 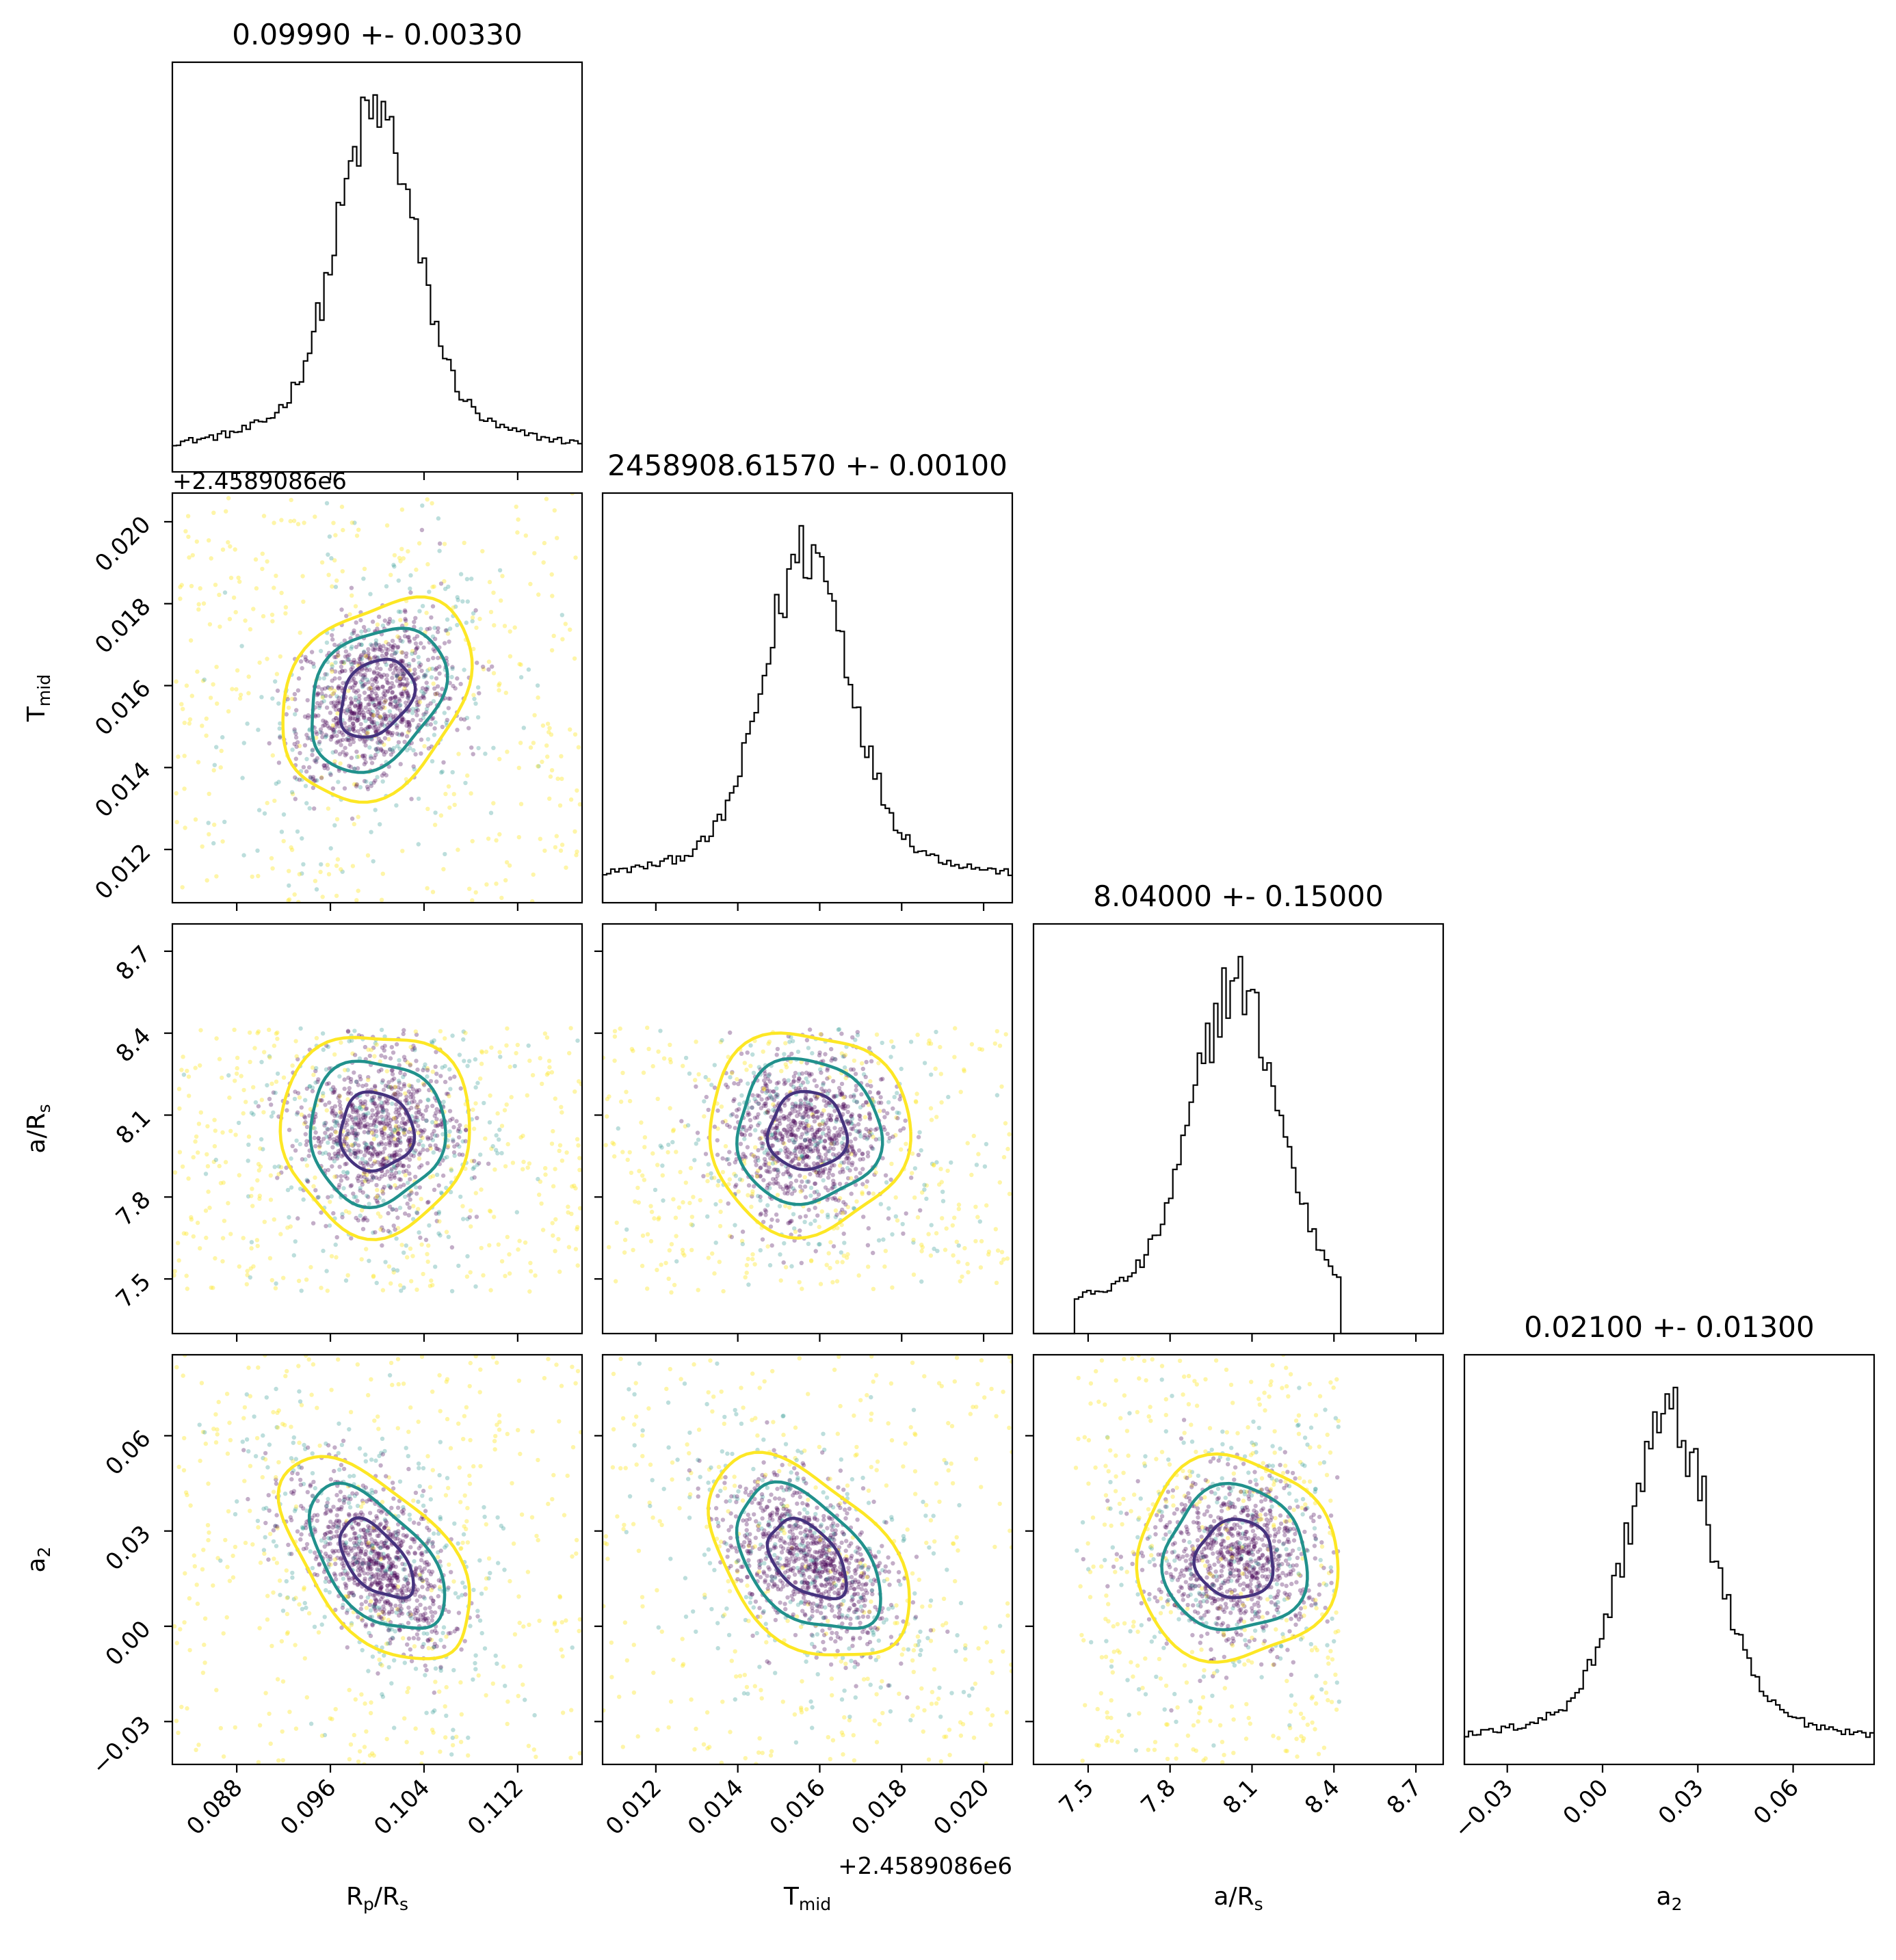 What do you see at coordinates (806, 714) in the screenshot?
I see `histogram-steps` at bounding box center [806, 714].